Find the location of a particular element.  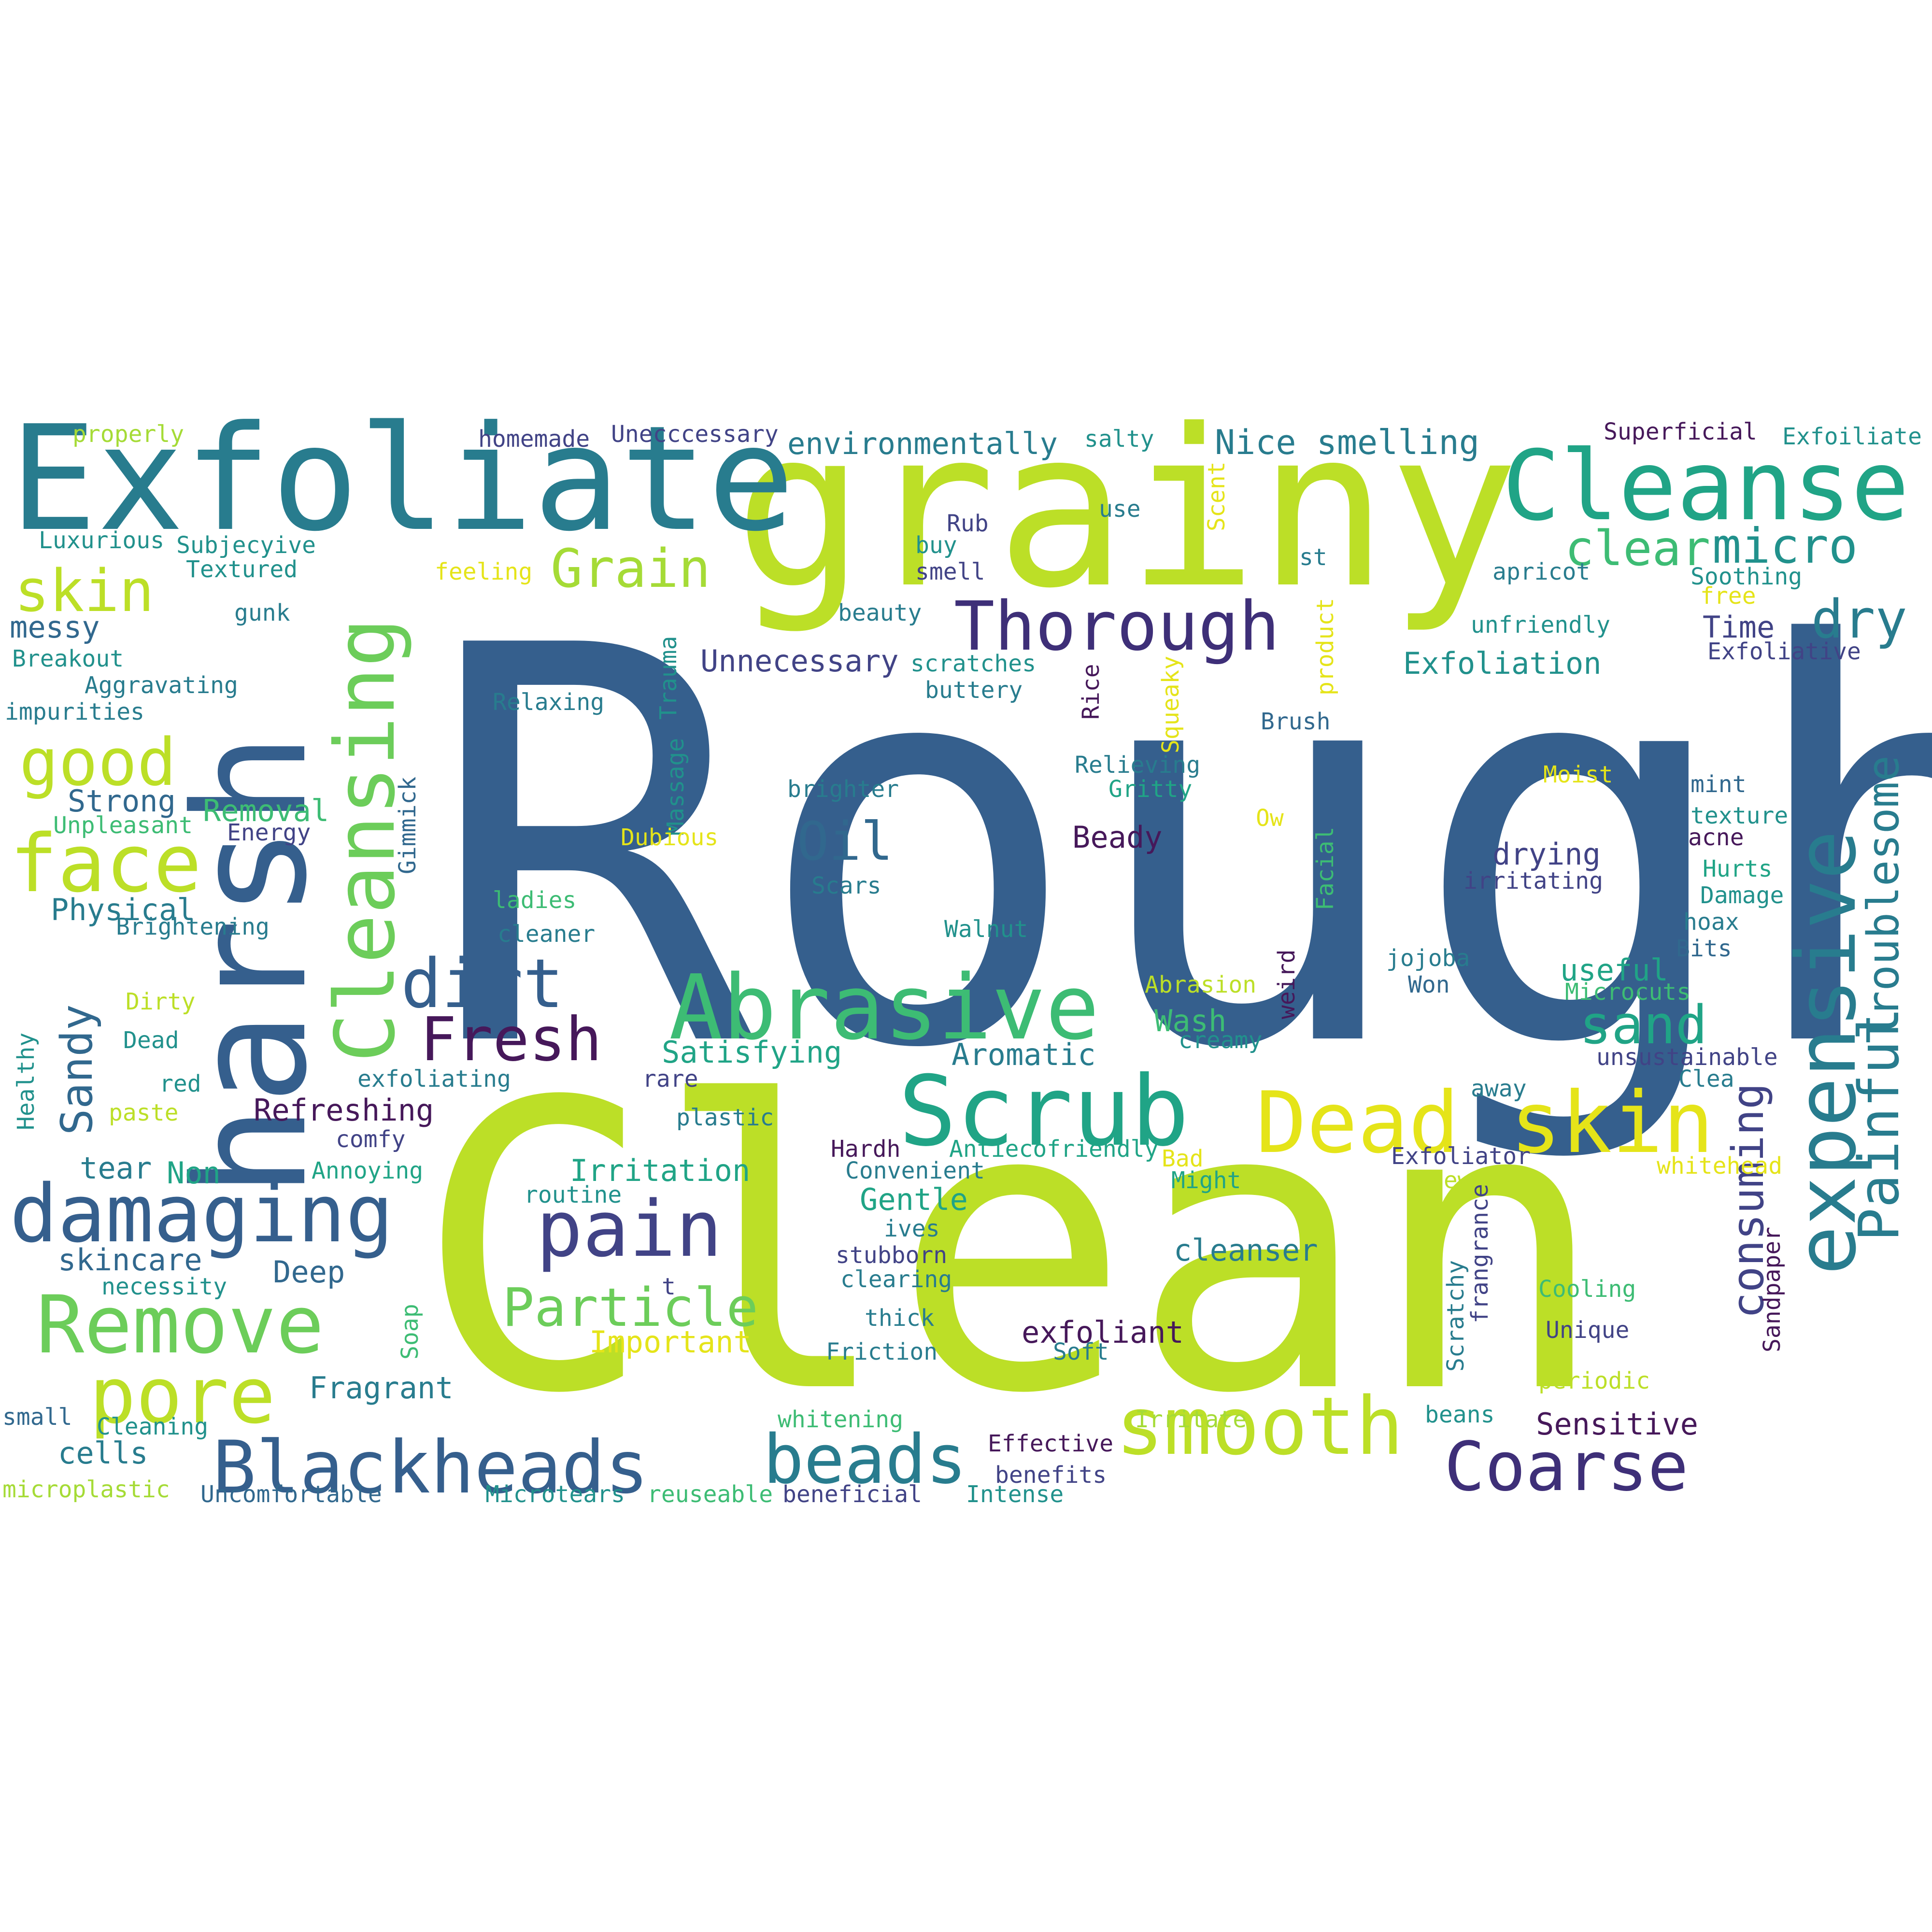

word-removal: Removal is located at coordinates (266, 810).